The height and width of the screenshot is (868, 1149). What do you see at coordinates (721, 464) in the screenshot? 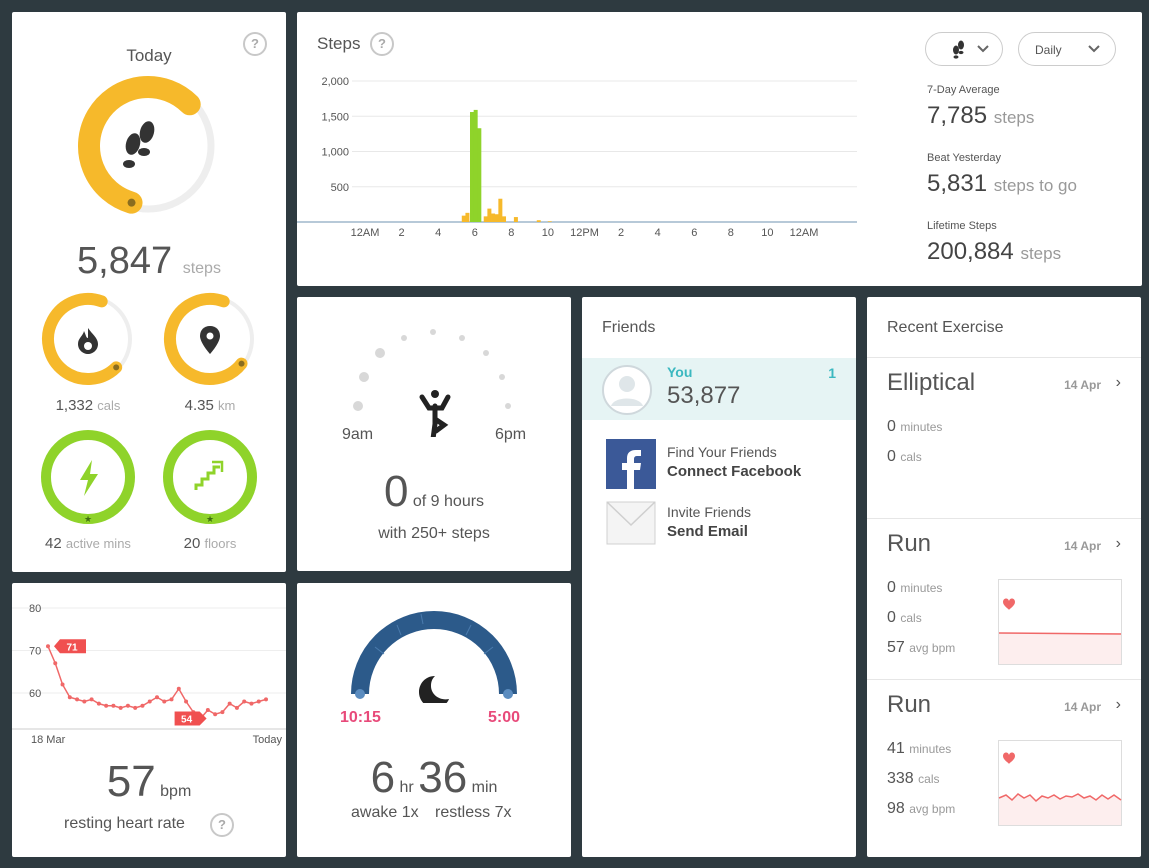
I see `find-friends-link: Find Your Friends Connect Facebook` at bounding box center [721, 464].